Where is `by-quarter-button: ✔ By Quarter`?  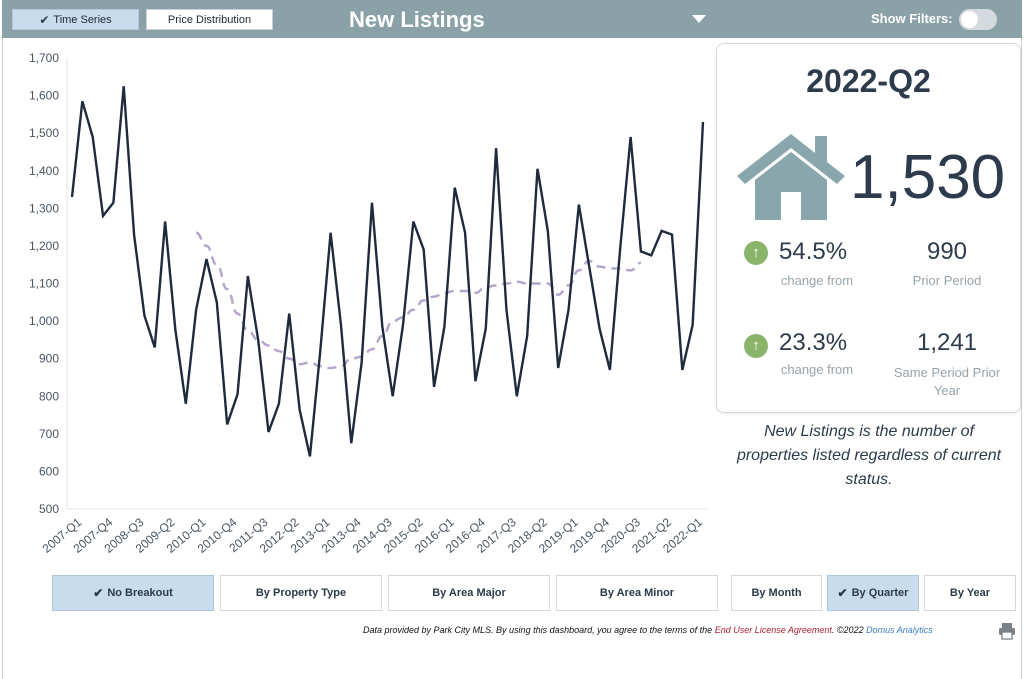 by-quarter-button: ✔ By Quarter is located at coordinates (873, 593).